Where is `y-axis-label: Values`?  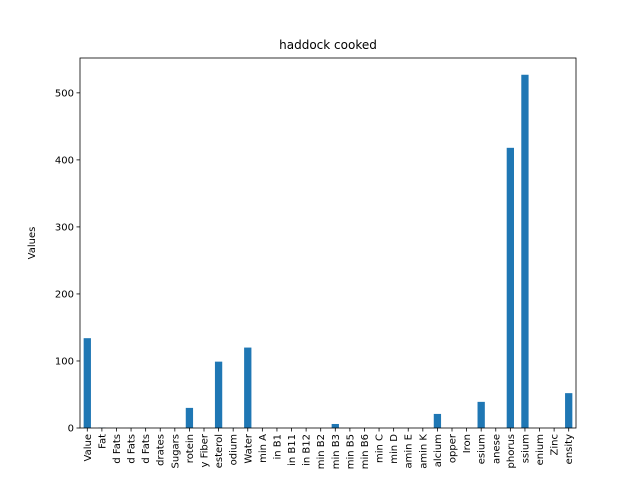
y-axis-label: Values is located at coordinates (32, 243).